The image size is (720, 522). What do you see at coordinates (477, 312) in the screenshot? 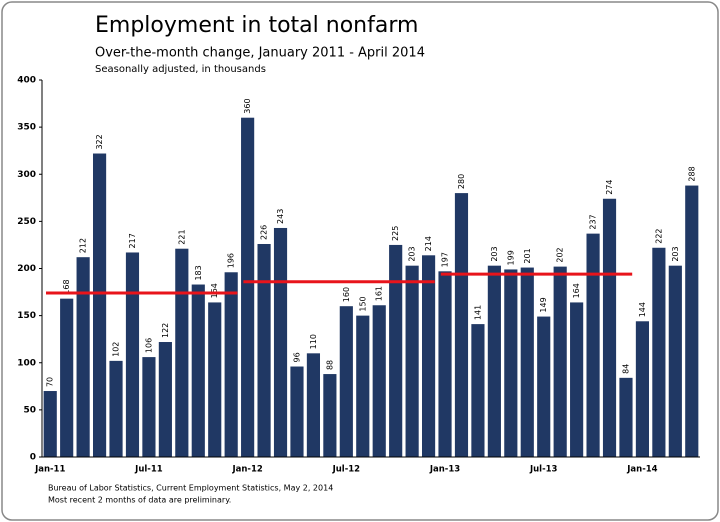
I see `value-label: 141` at bounding box center [477, 312].